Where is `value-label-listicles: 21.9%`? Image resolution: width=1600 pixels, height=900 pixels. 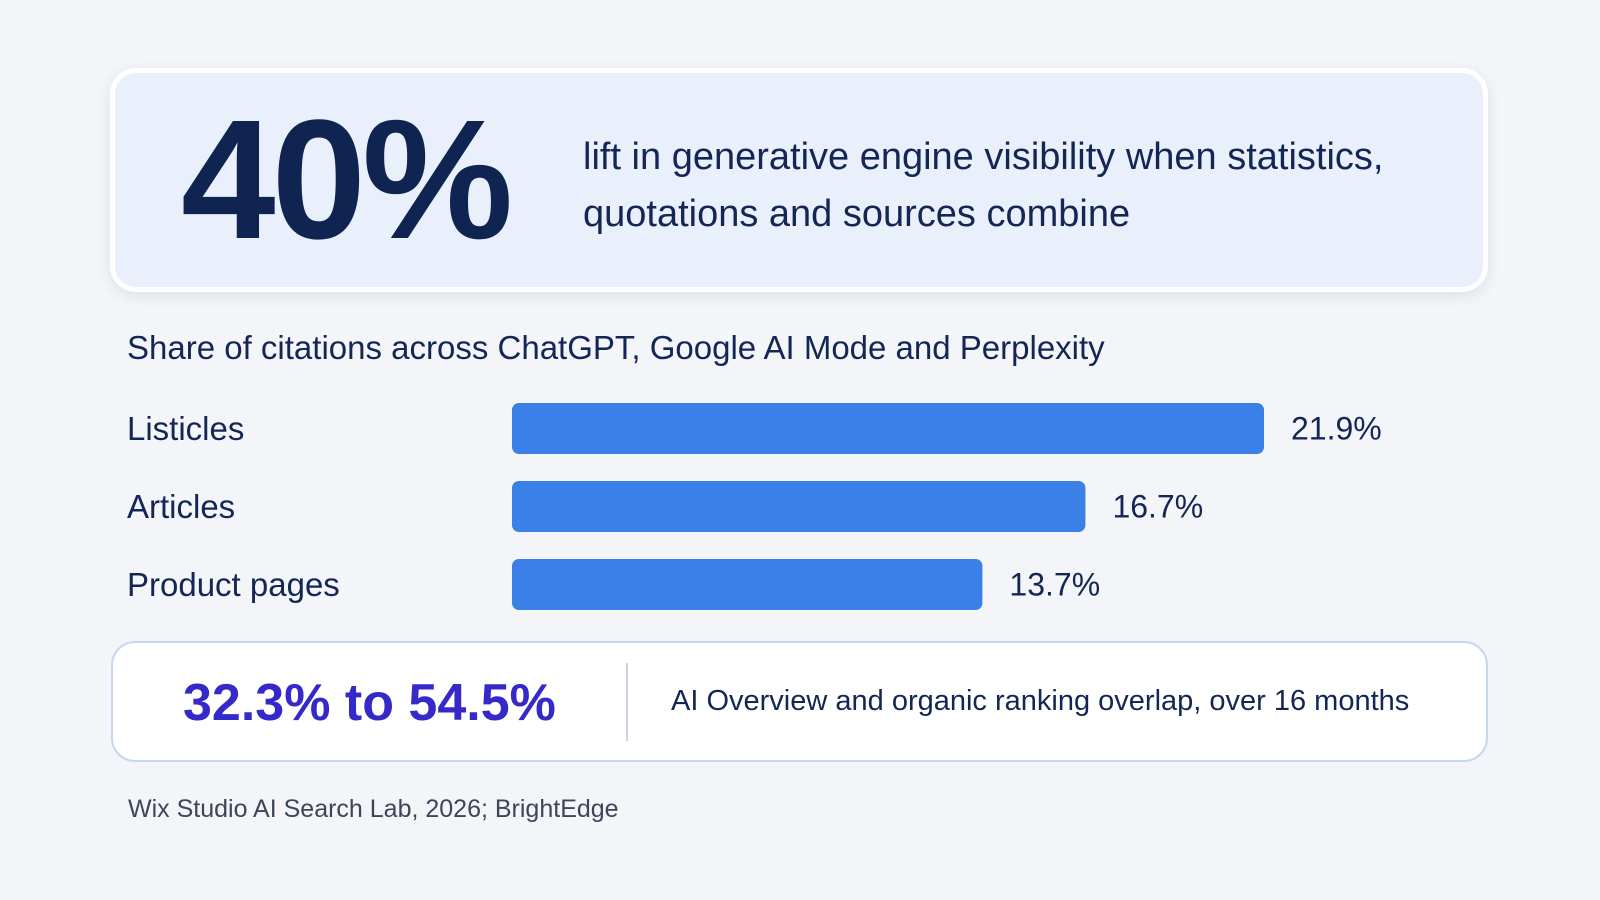
value-label-listicles: 21.9% is located at coordinates (1336, 429).